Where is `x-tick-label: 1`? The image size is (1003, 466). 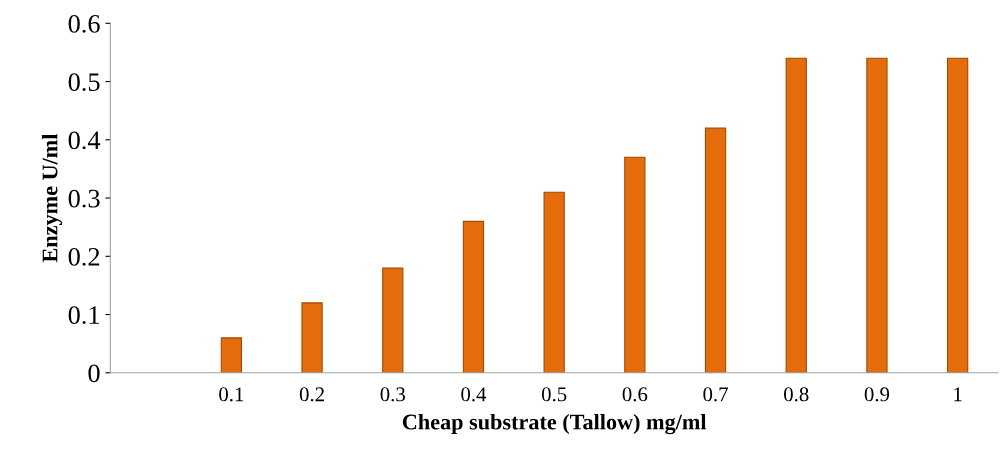 x-tick-label: 1 is located at coordinates (958, 394).